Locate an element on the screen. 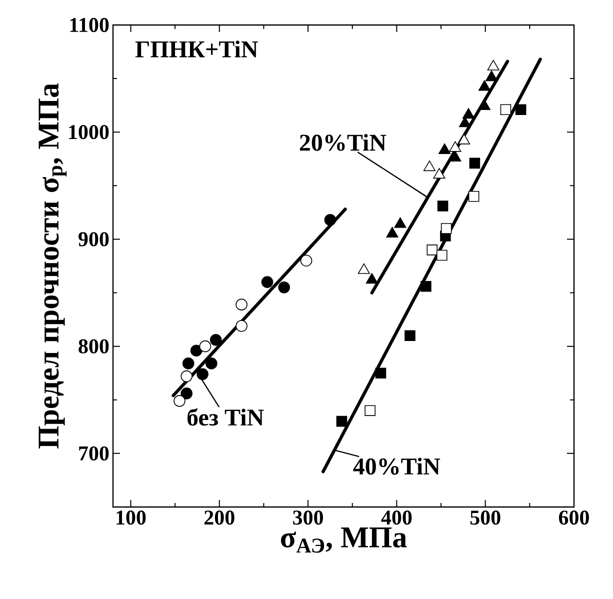 This screenshot has height=599, width=613. annotation: 20%TiN is located at coordinates (343, 142).